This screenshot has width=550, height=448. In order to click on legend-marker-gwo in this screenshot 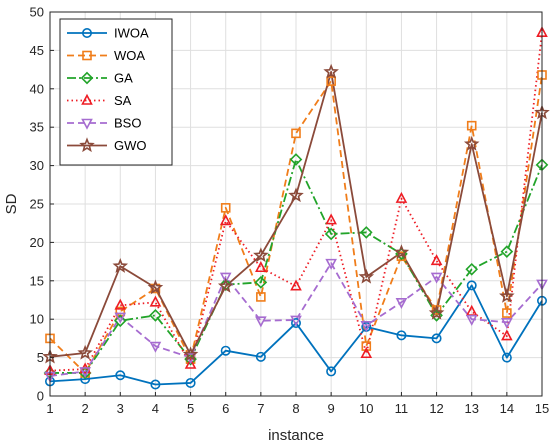, I will do `click(87, 145)`.